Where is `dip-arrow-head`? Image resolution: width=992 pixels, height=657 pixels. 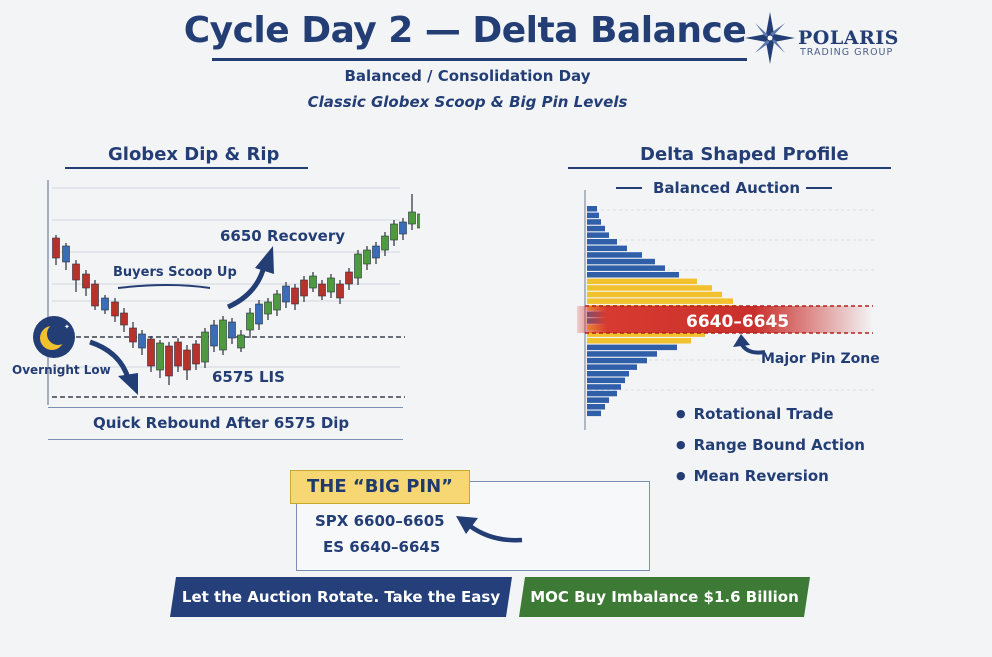
dip-arrow-head is located at coordinates (128, 384).